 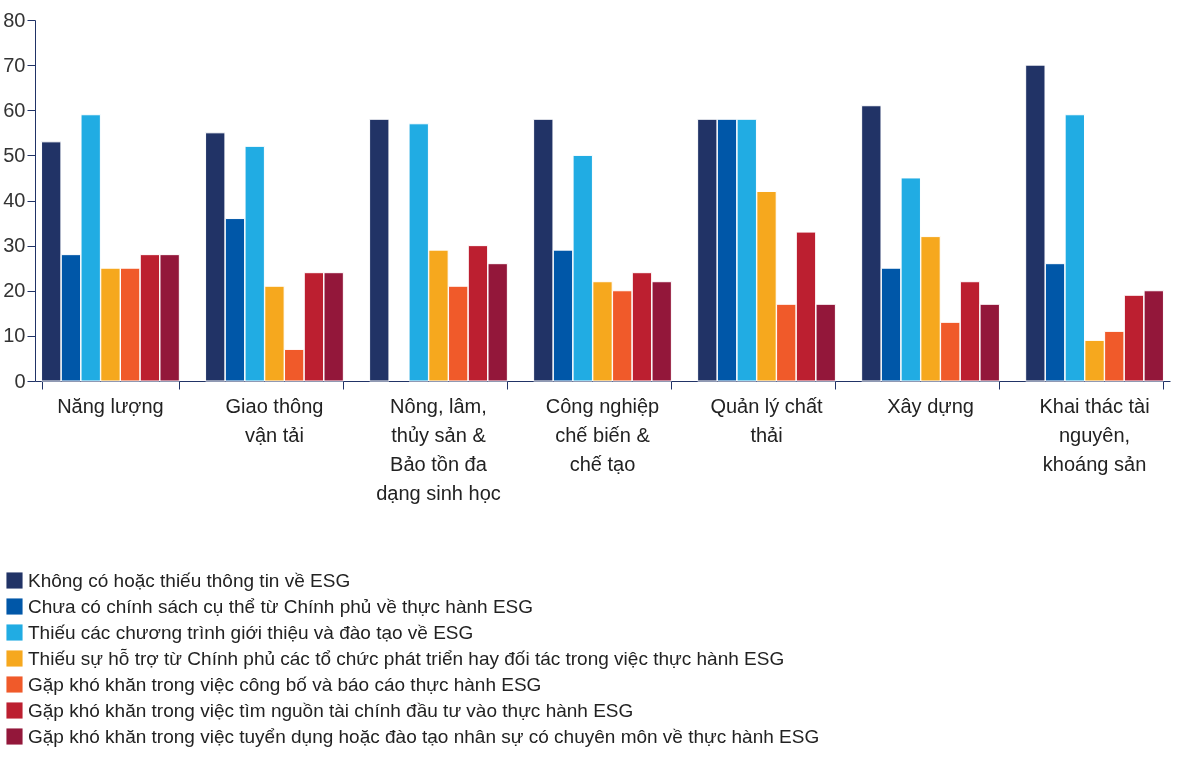 I want to click on x-tick-label: Nông, lâm, thủy sản & Bảo tồn đa dạng sinh học, so click(x=438, y=449).